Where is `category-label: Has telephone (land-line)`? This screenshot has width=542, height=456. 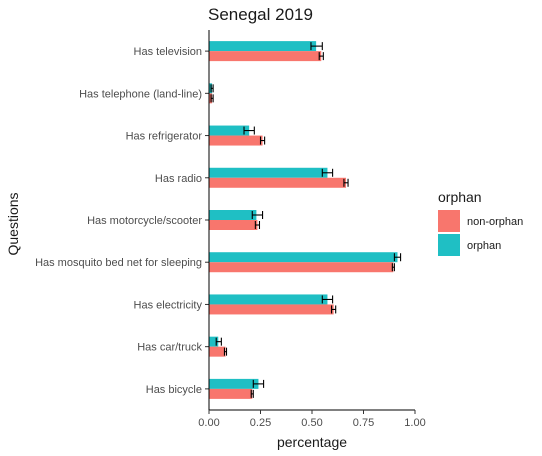
category-label: Has telephone (land-line) is located at coordinates (140, 94).